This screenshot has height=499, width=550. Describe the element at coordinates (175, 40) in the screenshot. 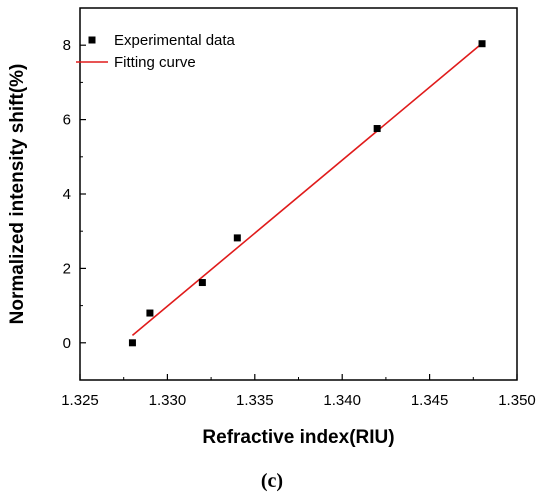

I see `legend-label: Experimental data` at that location.